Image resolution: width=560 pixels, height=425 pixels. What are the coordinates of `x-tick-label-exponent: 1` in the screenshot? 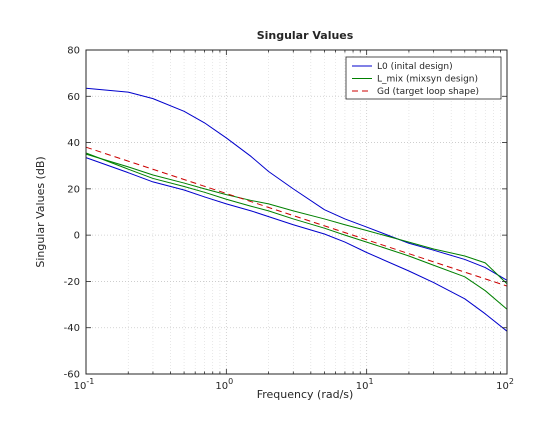 It's located at (370, 381).